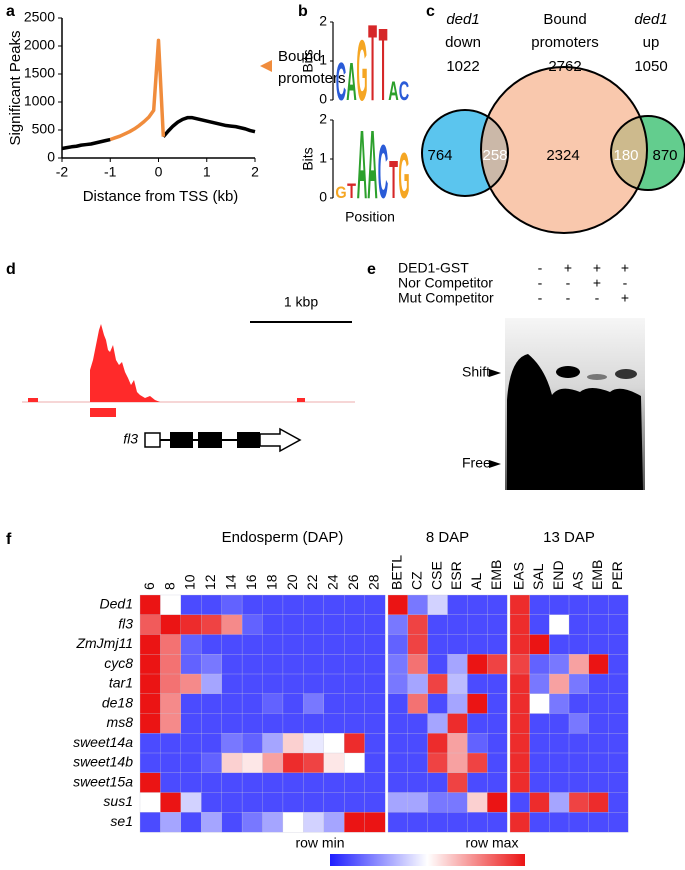 The image size is (685, 870). I want to click on y-tick-label: 0, so click(51, 157).